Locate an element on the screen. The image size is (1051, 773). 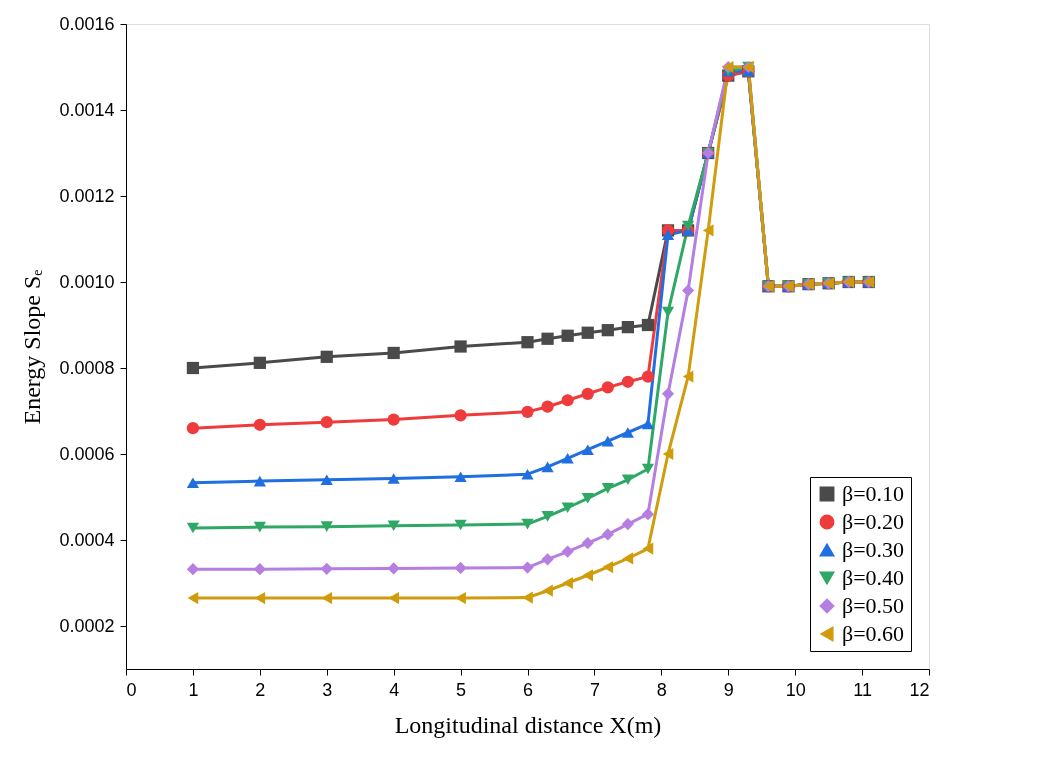
y-tick-label: 0.0002 is located at coordinates (87, 625).